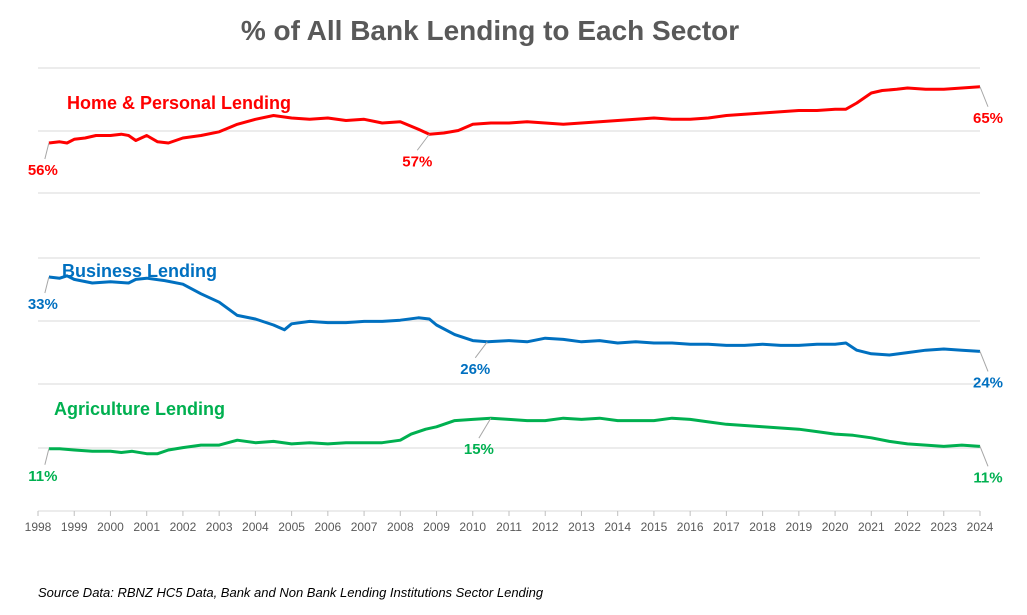 The height and width of the screenshot is (615, 1027). I want to click on x-tick-label: 2019, so click(798, 527).